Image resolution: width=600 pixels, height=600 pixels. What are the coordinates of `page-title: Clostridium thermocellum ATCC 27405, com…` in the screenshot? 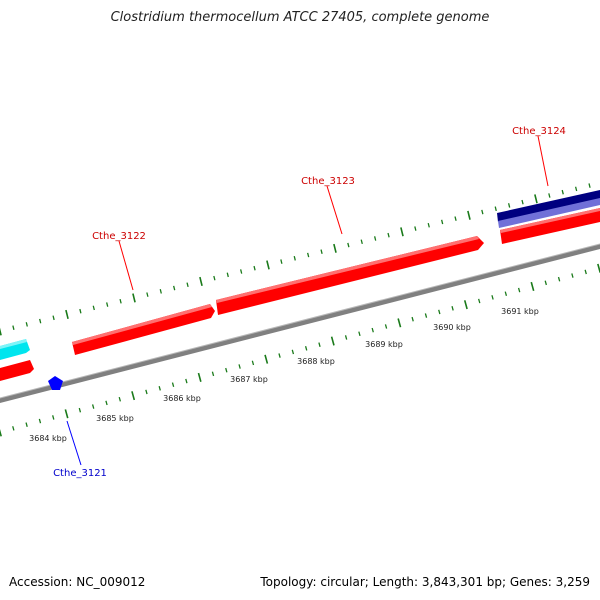 It's located at (300, 17).